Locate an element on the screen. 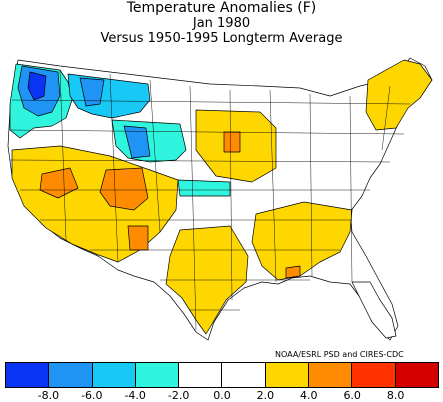 The image size is (443, 402). map-subtitle: Versus 1950-1995 Longterm Average is located at coordinates (221, 38).